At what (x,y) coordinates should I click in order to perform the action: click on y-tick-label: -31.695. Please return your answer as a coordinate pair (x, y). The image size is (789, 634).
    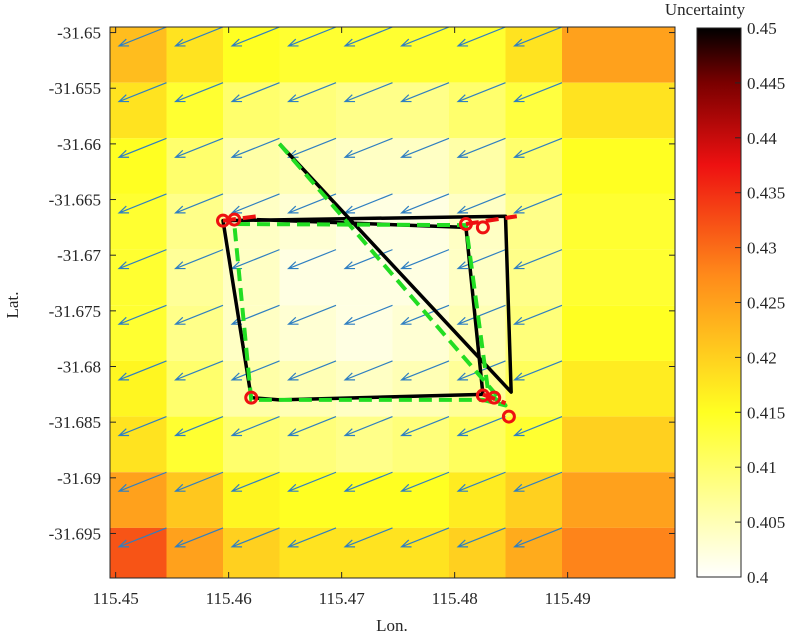
    Looking at the image, I should click on (75, 533).